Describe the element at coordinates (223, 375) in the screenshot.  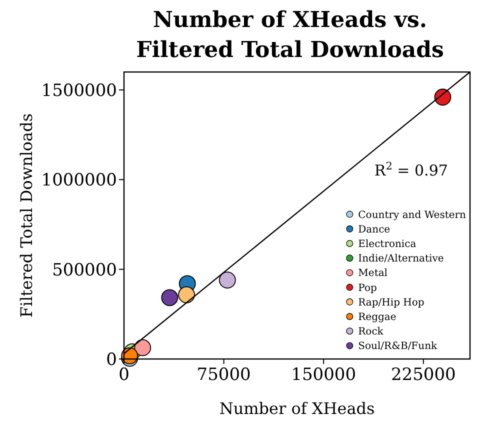
I see `x-tick-label: 75000` at that location.